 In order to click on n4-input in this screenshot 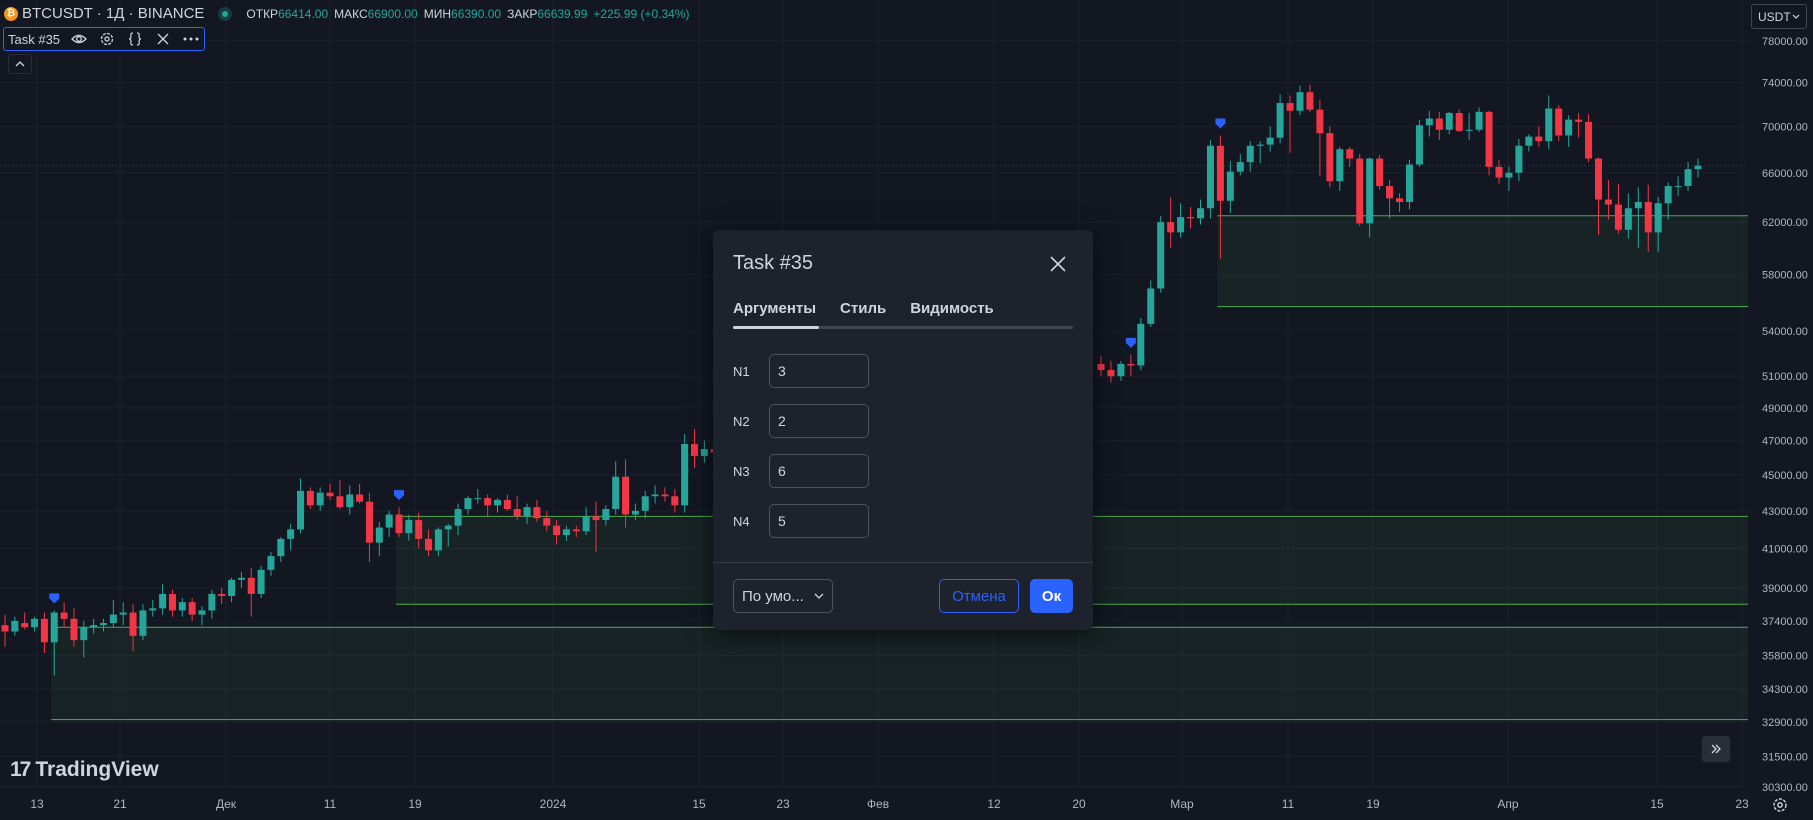, I will do `click(819, 521)`.